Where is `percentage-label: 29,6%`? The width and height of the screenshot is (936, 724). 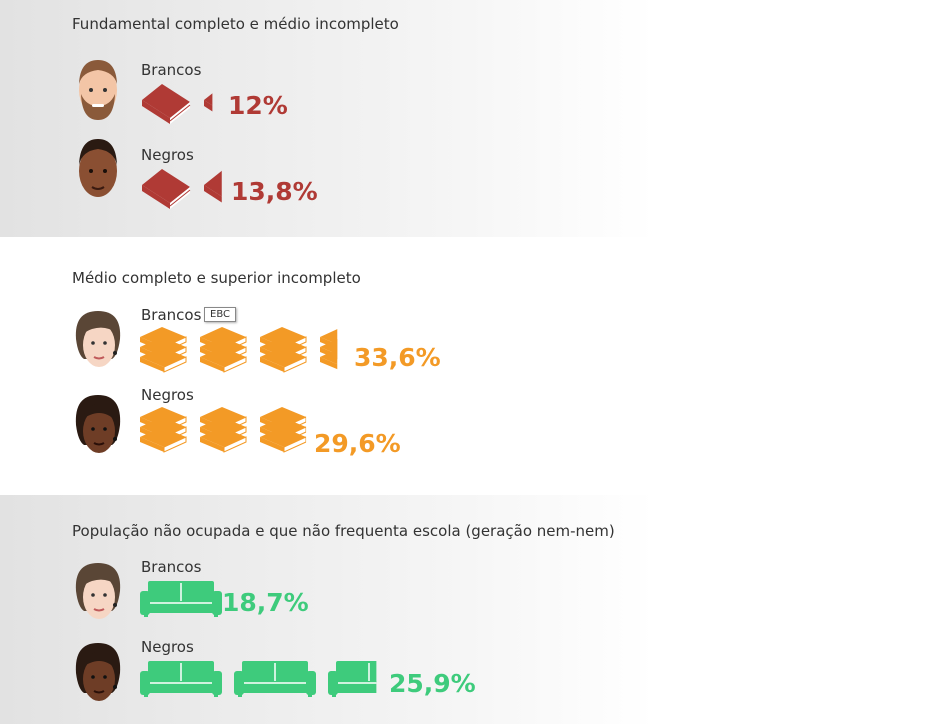
percentage-label: 29,6% is located at coordinates (357, 443).